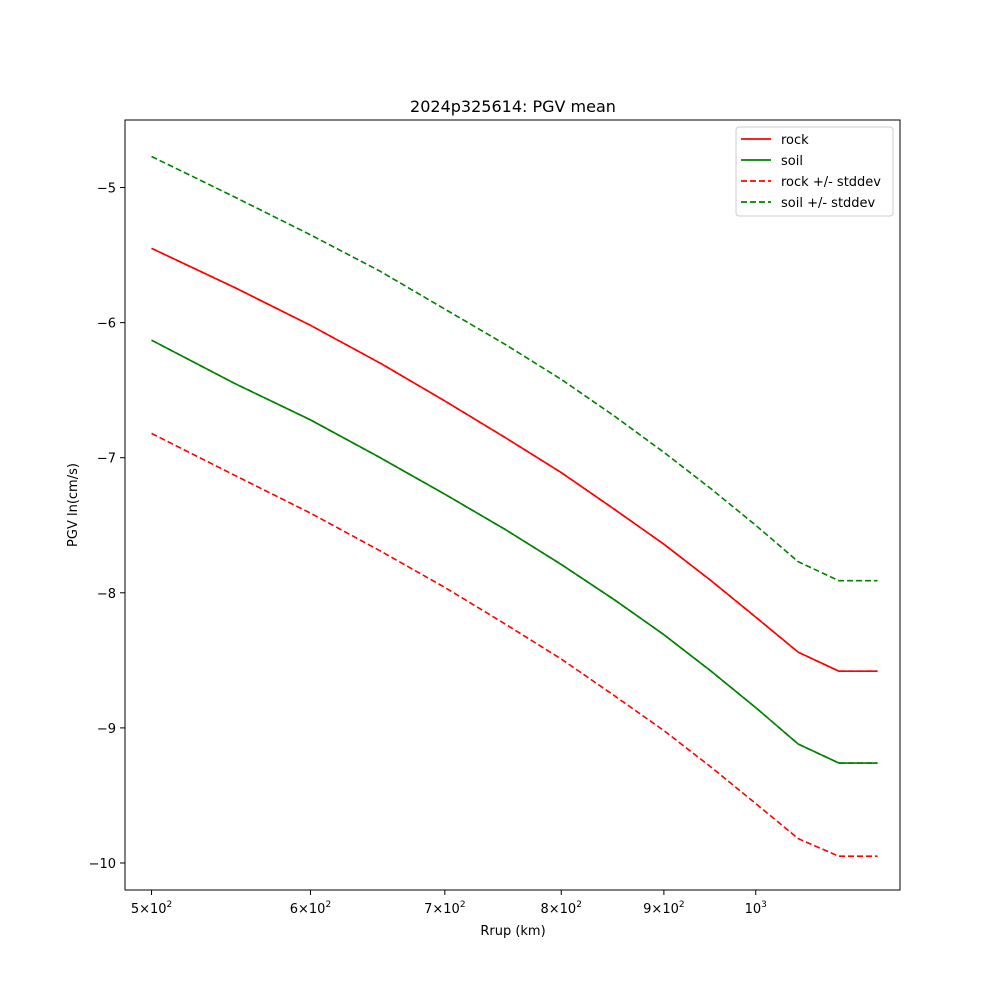  I want to click on x-tick-label-0: 5×102, so click(151, 908).